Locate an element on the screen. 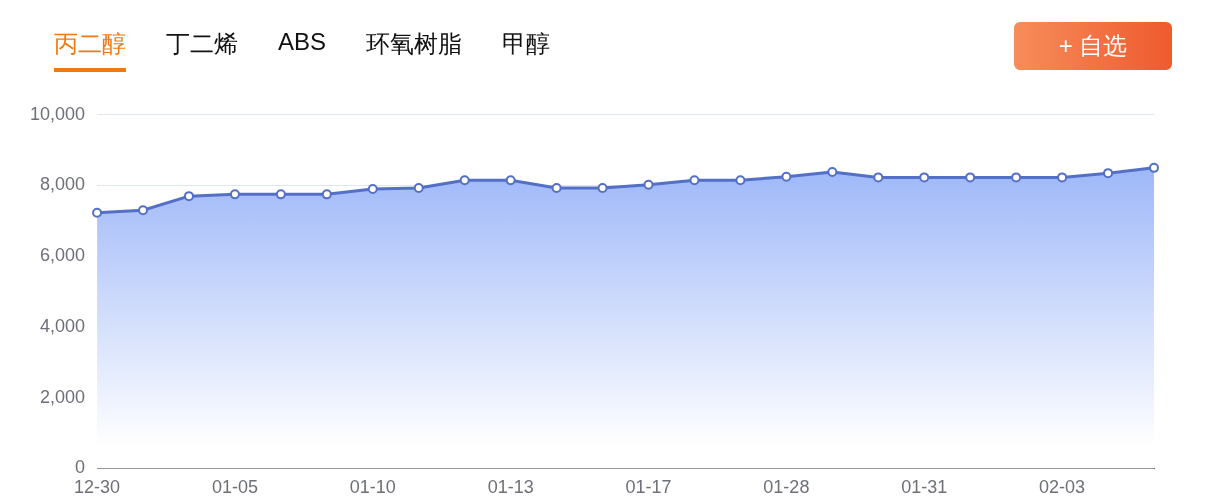 This screenshot has width=1212, height=502. text: ABS is located at coordinates (302, 42).